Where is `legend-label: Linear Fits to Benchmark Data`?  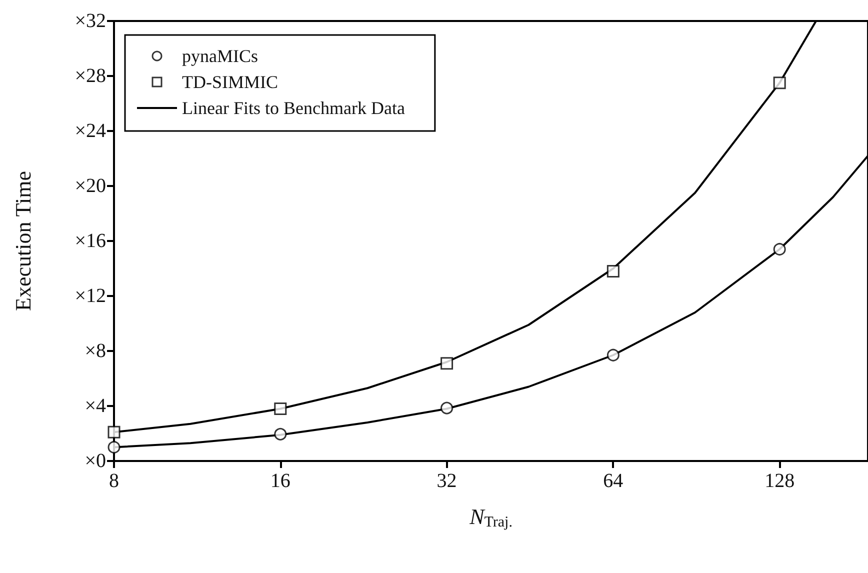 legend-label: Linear Fits to Benchmark Data is located at coordinates (293, 108).